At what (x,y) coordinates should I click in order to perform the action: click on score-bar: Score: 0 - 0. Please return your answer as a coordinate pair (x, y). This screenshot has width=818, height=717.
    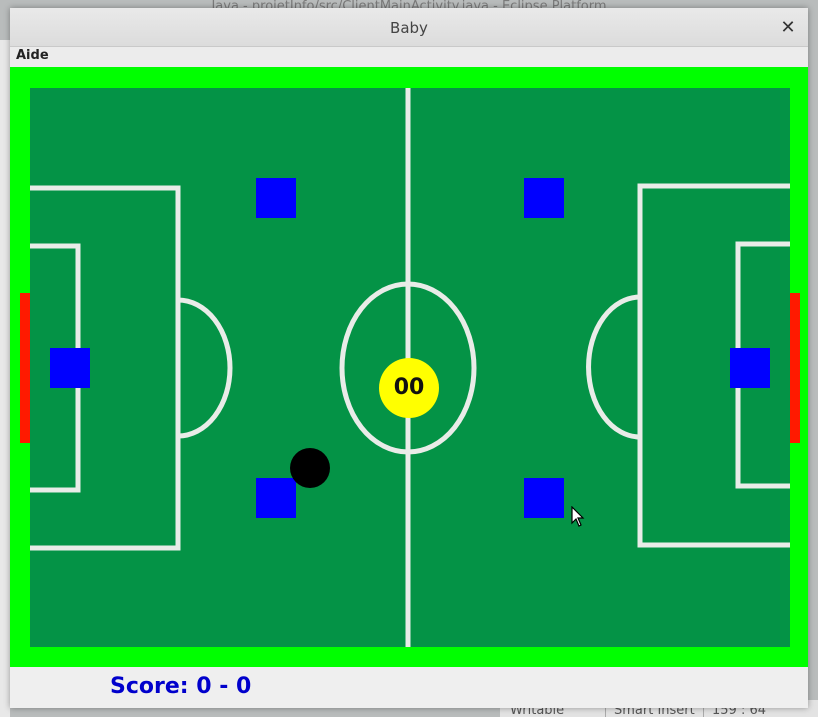
    Looking at the image, I should click on (409, 687).